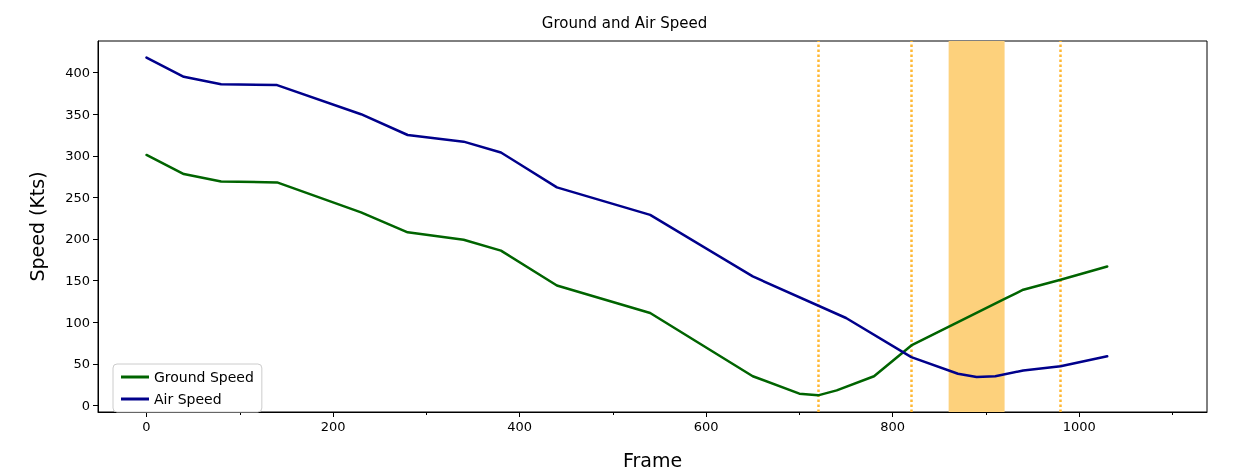  Describe the element at coordinates (77, 281) in the screenshot. I see `y-tick-label: 150` at that location.